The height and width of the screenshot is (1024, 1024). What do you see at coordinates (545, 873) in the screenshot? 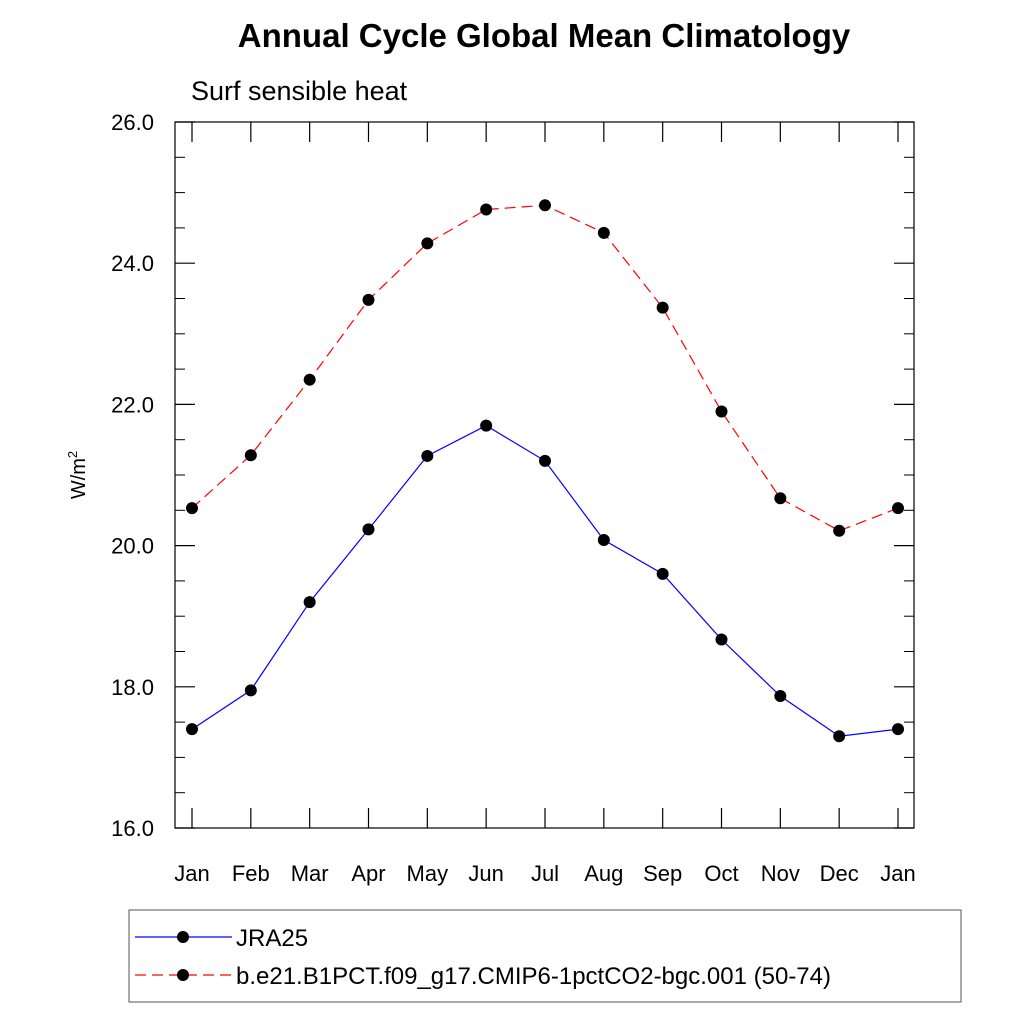
I see `x-tick-label: Jul` at bounding box center [545, 873].